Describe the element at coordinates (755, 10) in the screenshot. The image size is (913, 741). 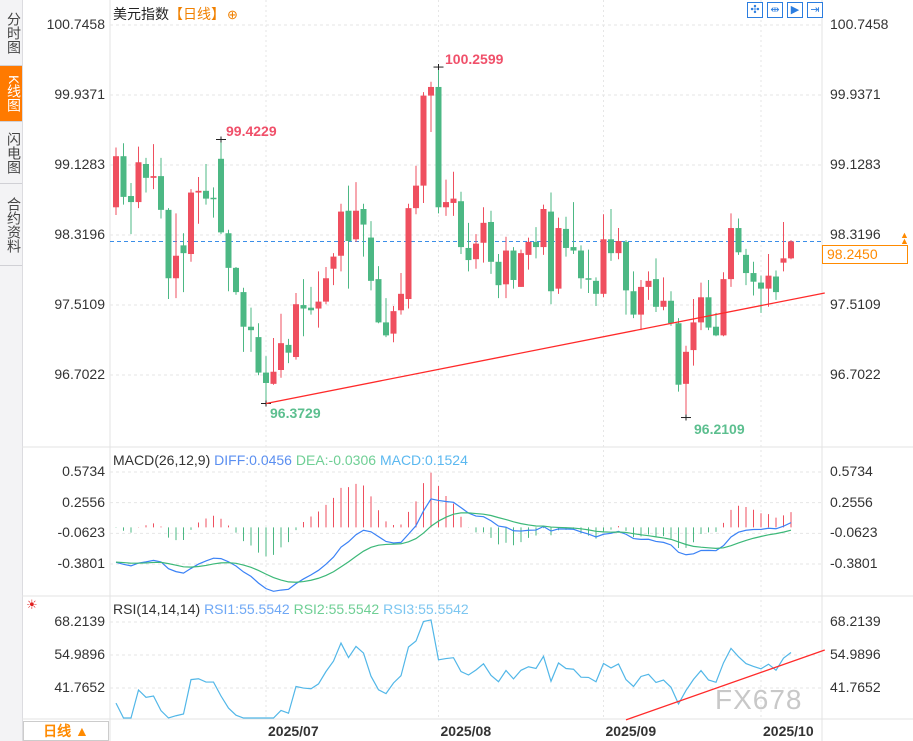
I see `crosshair-icon: ✣` at that location.